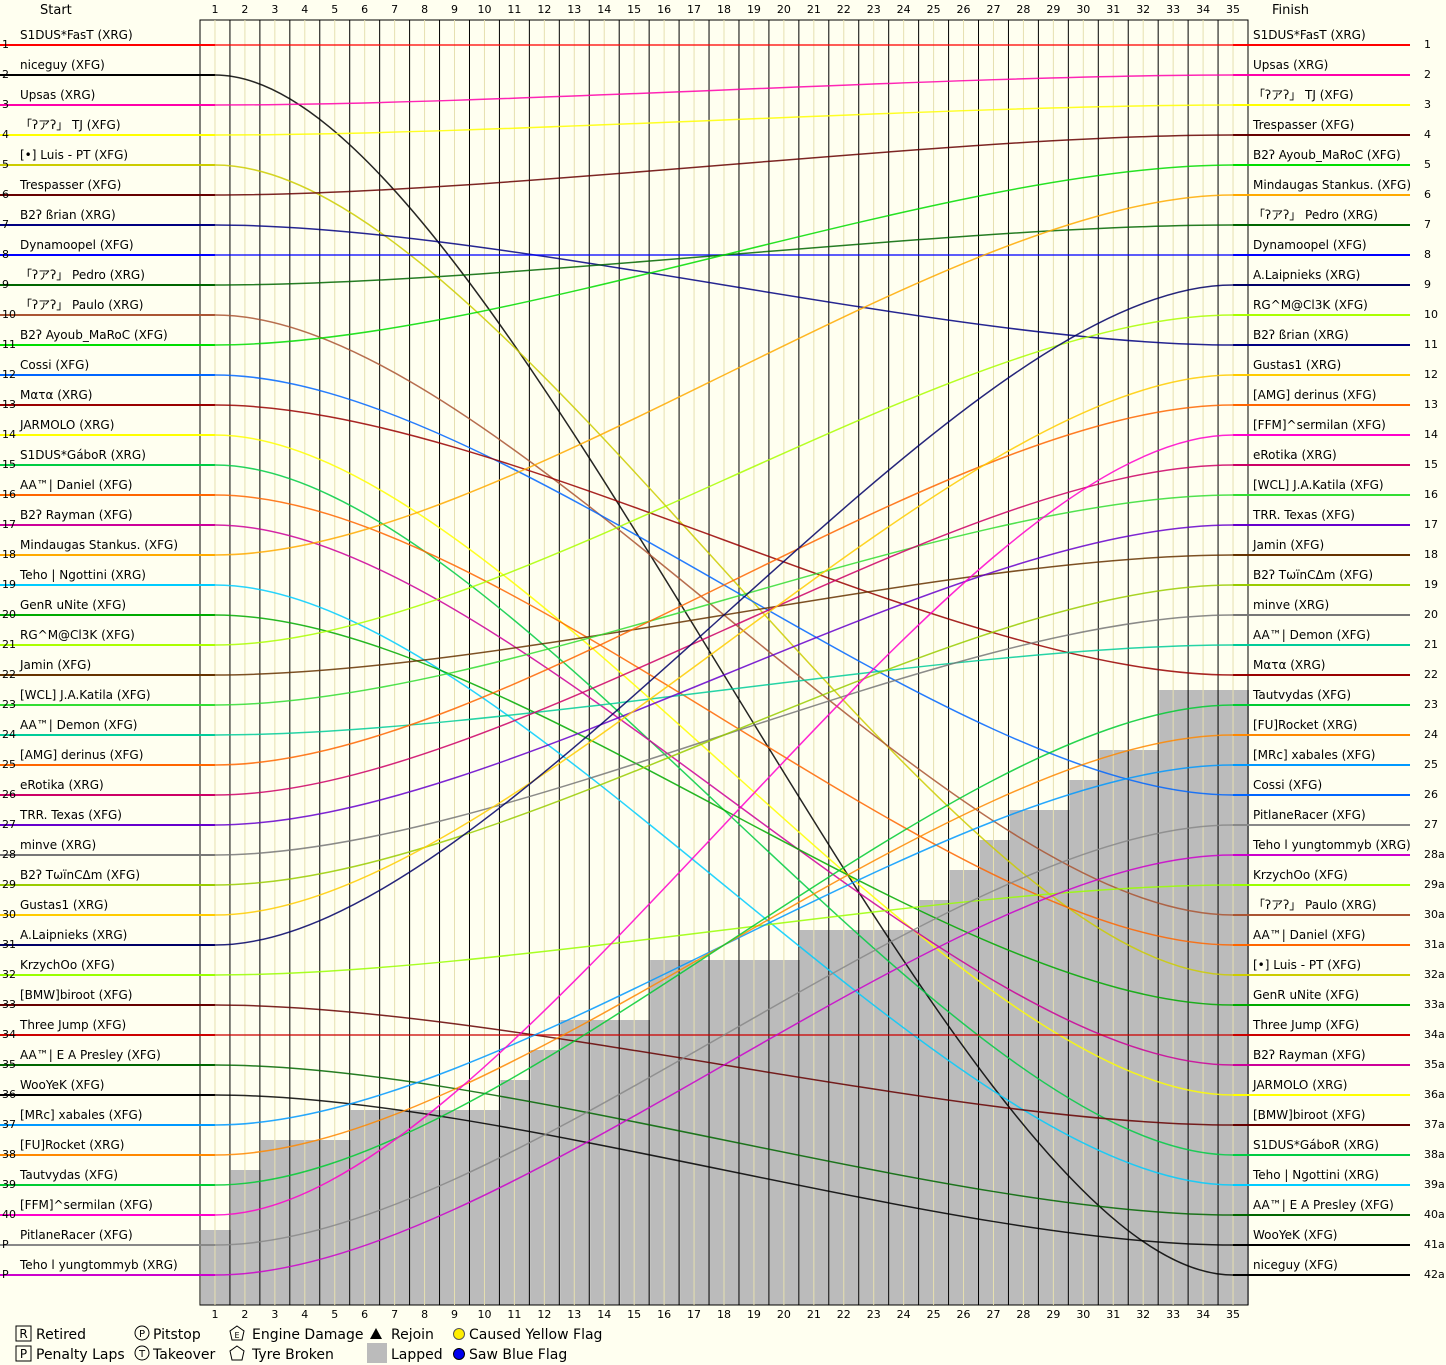 The width and height of the screenshot is (1446, 1365). I want to click on finish-driver-label: 「ʔアʔ」 Paulo (XRG), so click(1314, 905).